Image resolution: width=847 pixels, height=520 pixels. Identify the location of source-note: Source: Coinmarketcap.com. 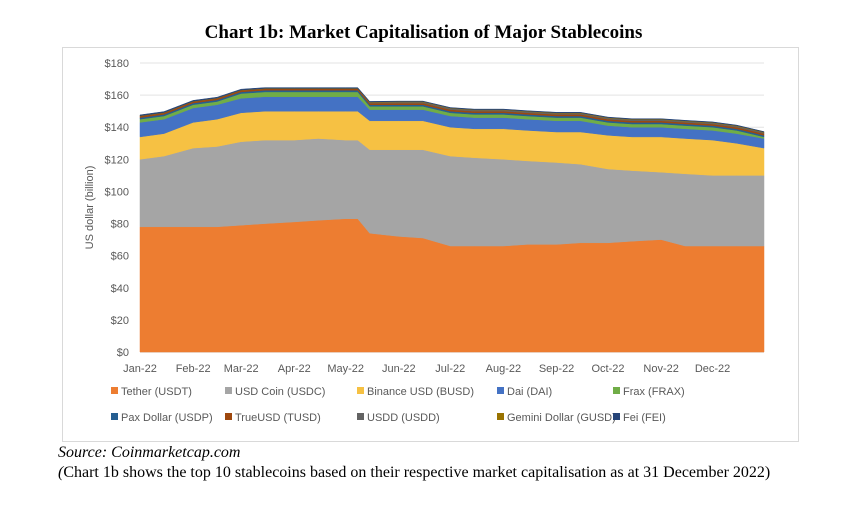
(149, 452).